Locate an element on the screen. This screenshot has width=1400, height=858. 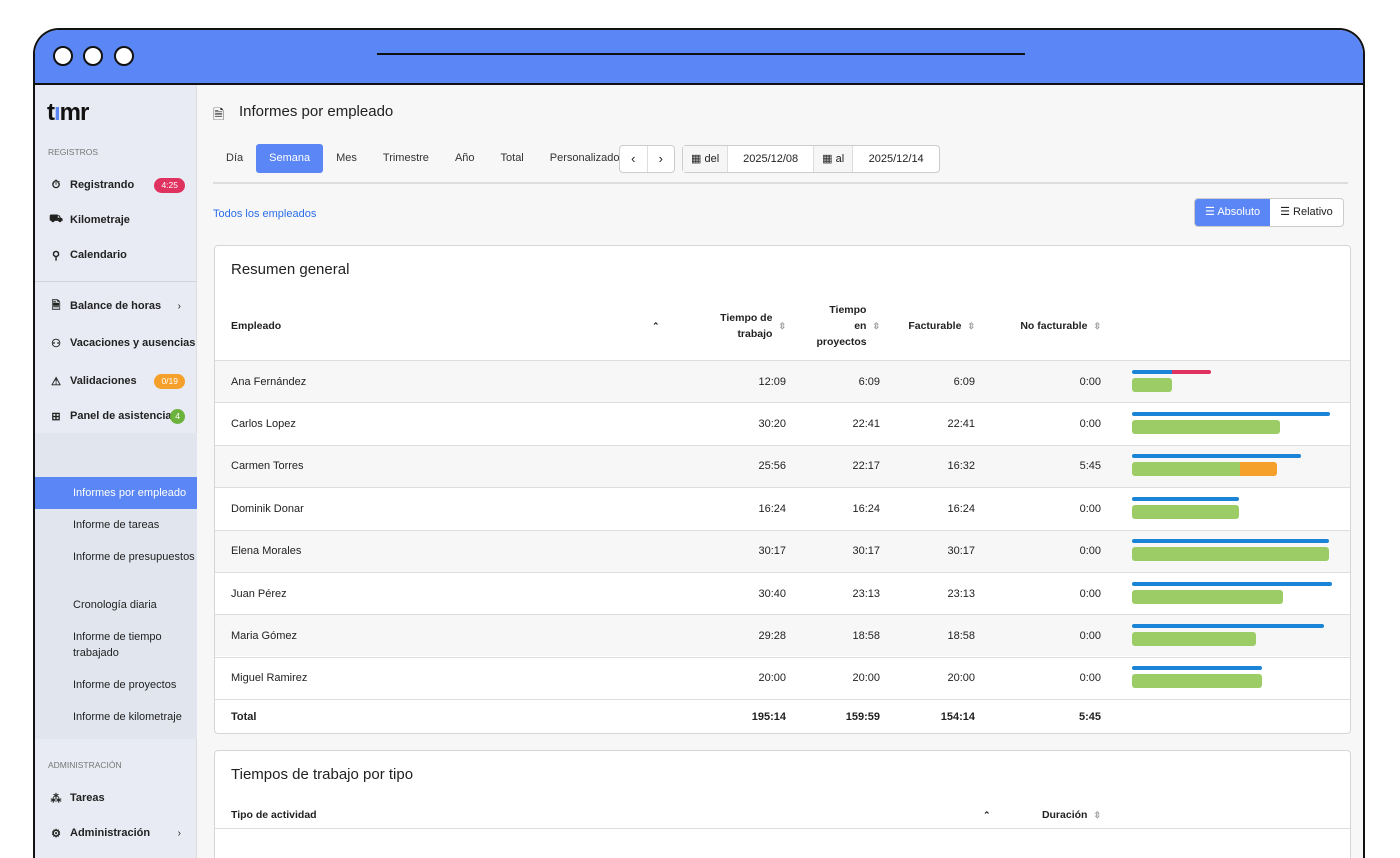
billable-time: 18:58 is located at coordinates (961, 635).